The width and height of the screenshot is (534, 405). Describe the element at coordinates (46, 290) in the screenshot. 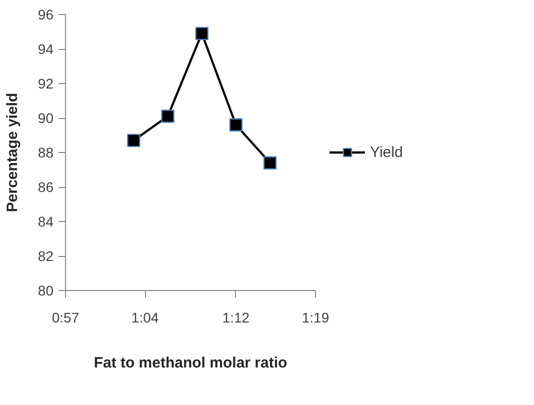

I see `y-tick-label: 80` at that location.